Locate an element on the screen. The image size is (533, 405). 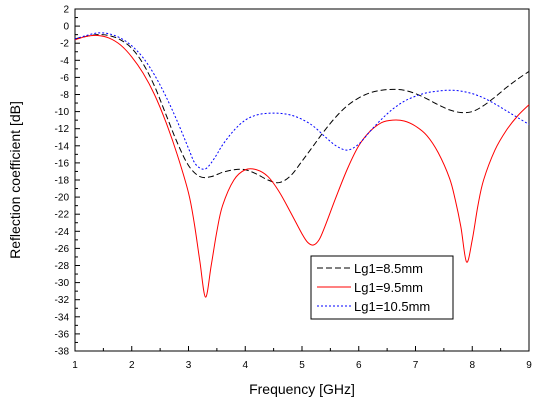
x-tick-label: 5 is located at coordinates (302, 365).